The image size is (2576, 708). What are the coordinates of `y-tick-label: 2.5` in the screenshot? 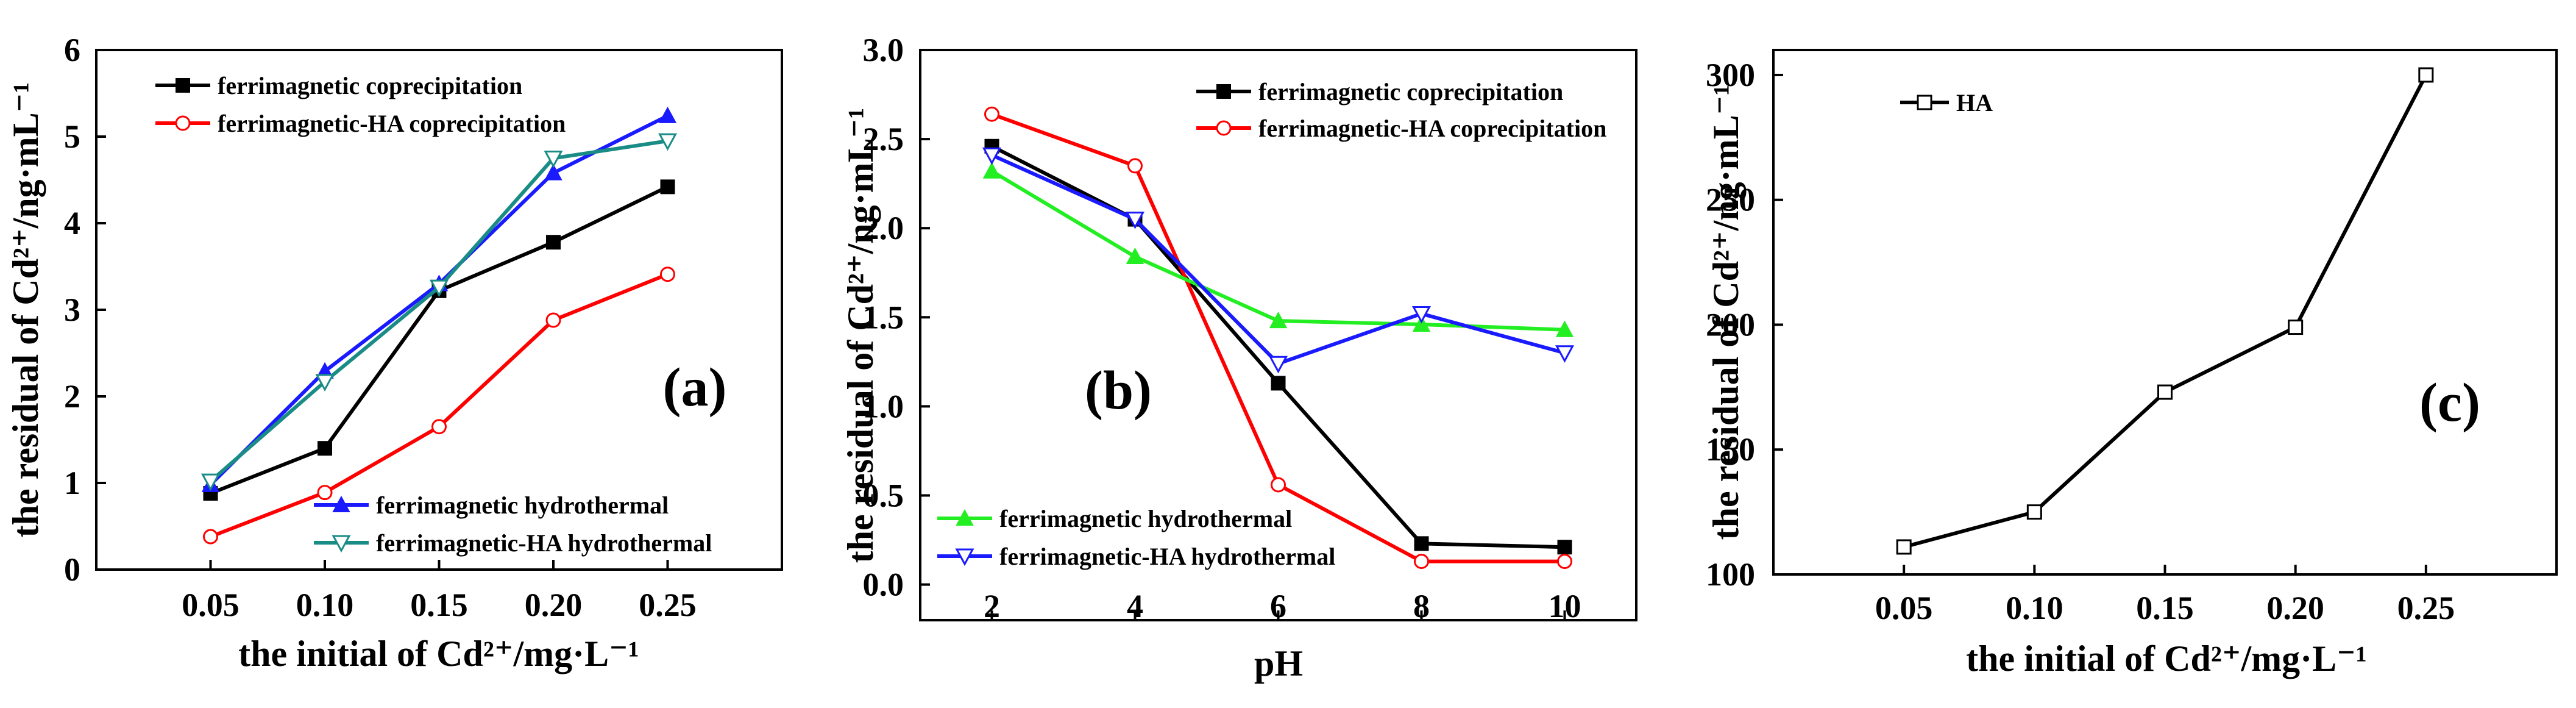 It's located at (884, 139).